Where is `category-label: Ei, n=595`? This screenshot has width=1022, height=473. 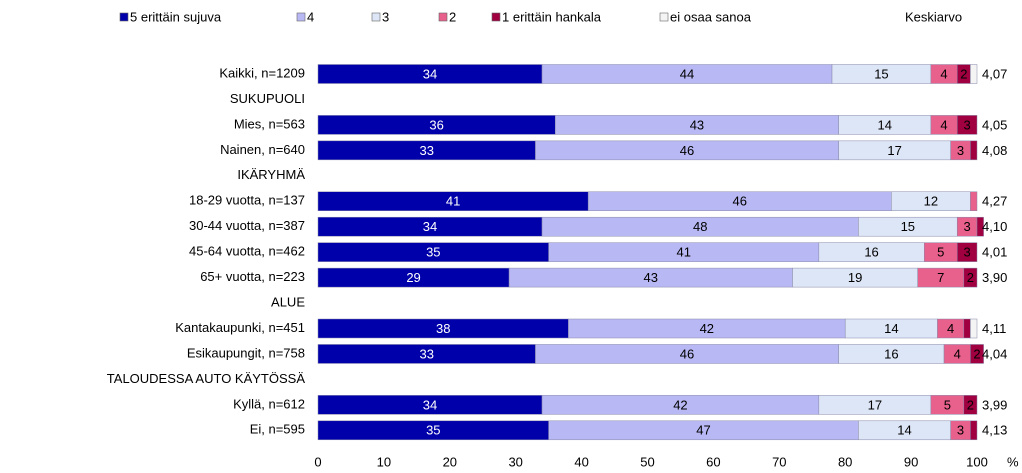
category-label: Ei, n=595 is located at coordinates (277, 429).